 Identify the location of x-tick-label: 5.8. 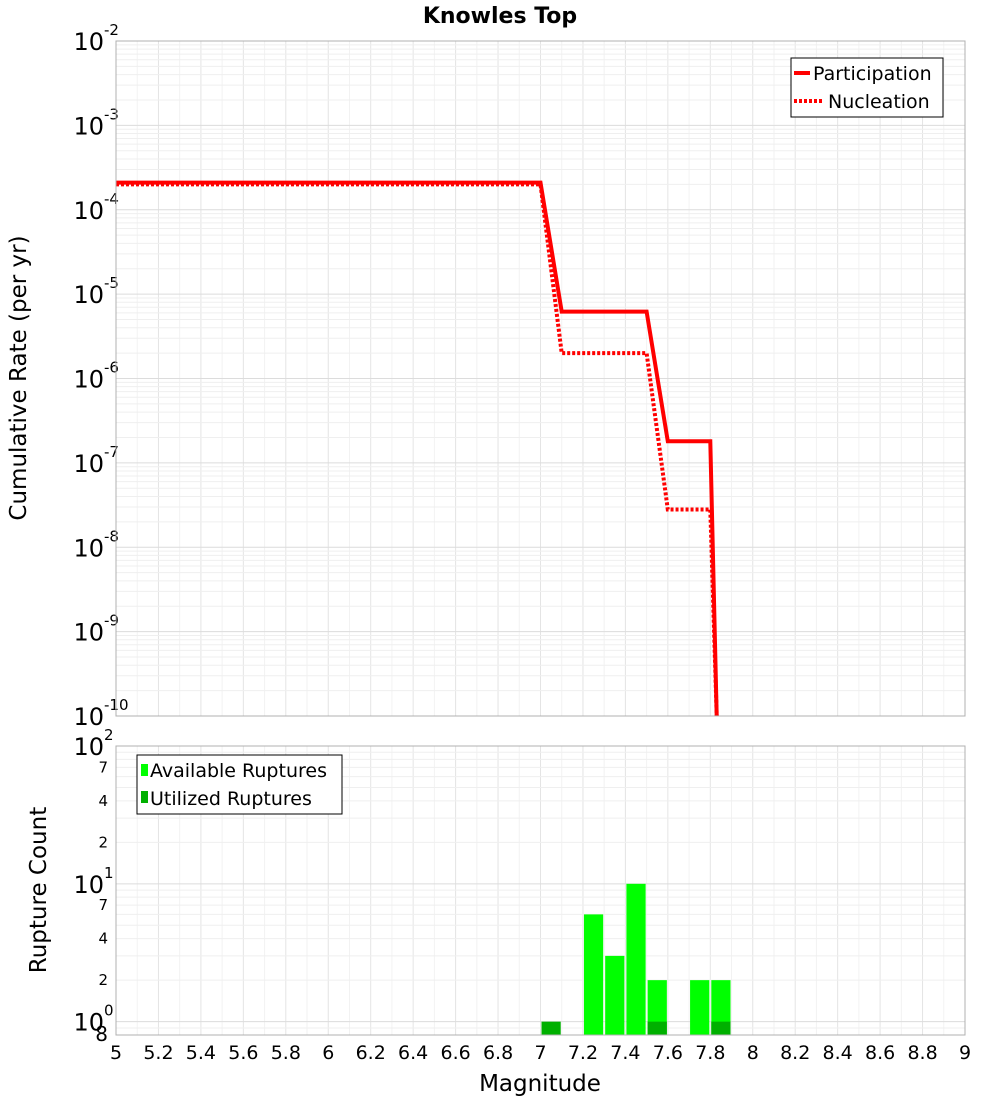
(286, 1053).